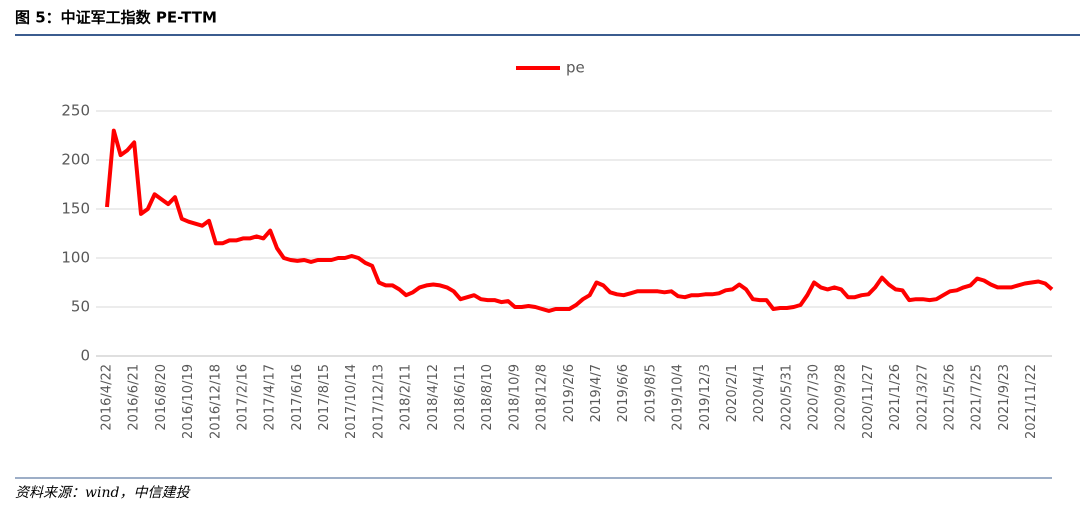 Image resolution: width=1080 pixels, height=508 pixels. I want to click on y-tick-label: 150, so click(75, 209).